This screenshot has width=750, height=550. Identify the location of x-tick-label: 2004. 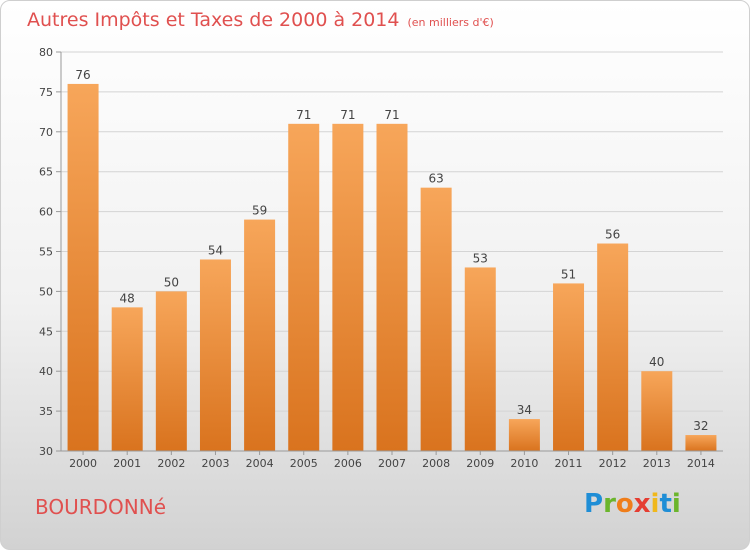
(260, 463).